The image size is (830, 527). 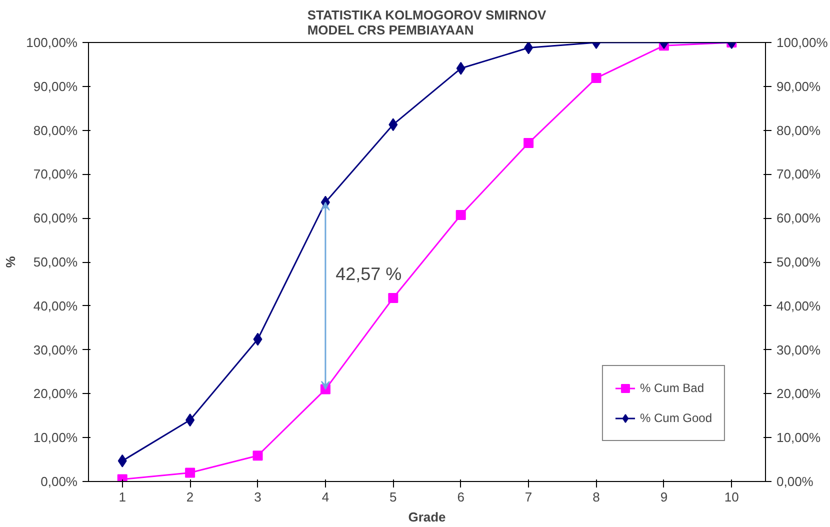 I want to click on y-tick-label: 80,00%, so click(x=55, y=130).